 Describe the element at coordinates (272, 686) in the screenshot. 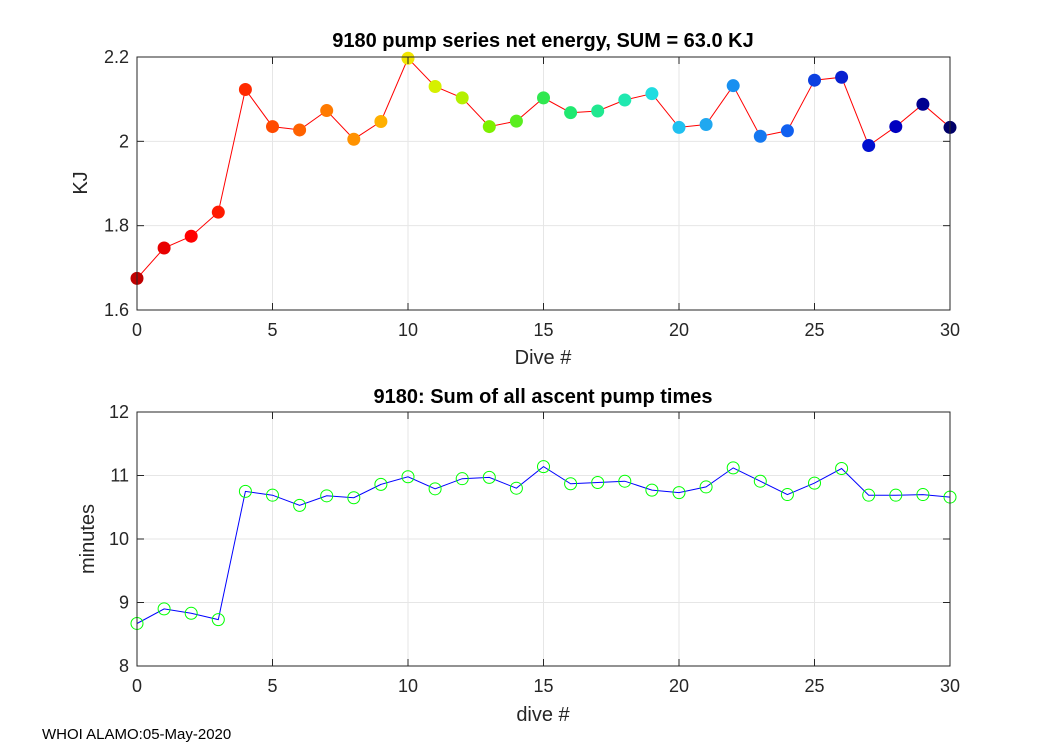

I see `pump-time-x-tick-label: 5` at that location.